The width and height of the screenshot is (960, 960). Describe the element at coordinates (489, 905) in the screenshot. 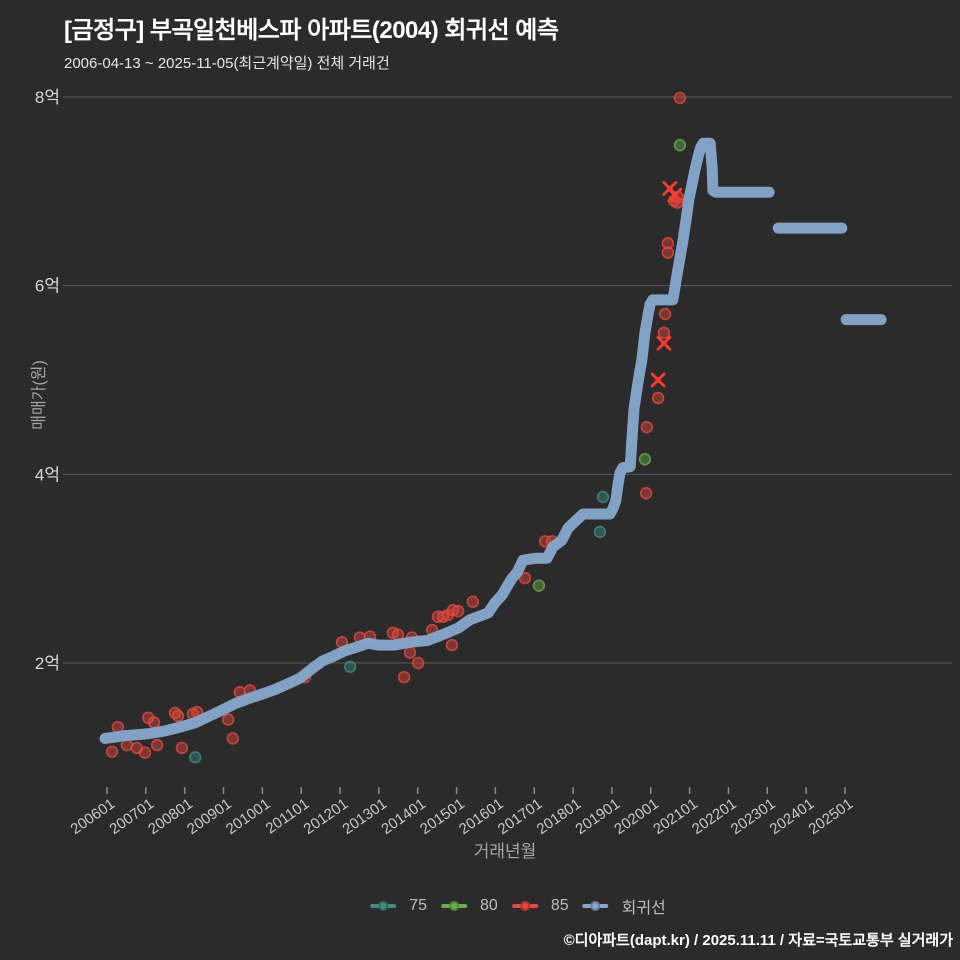

I see `legend-label: 80` at that location.